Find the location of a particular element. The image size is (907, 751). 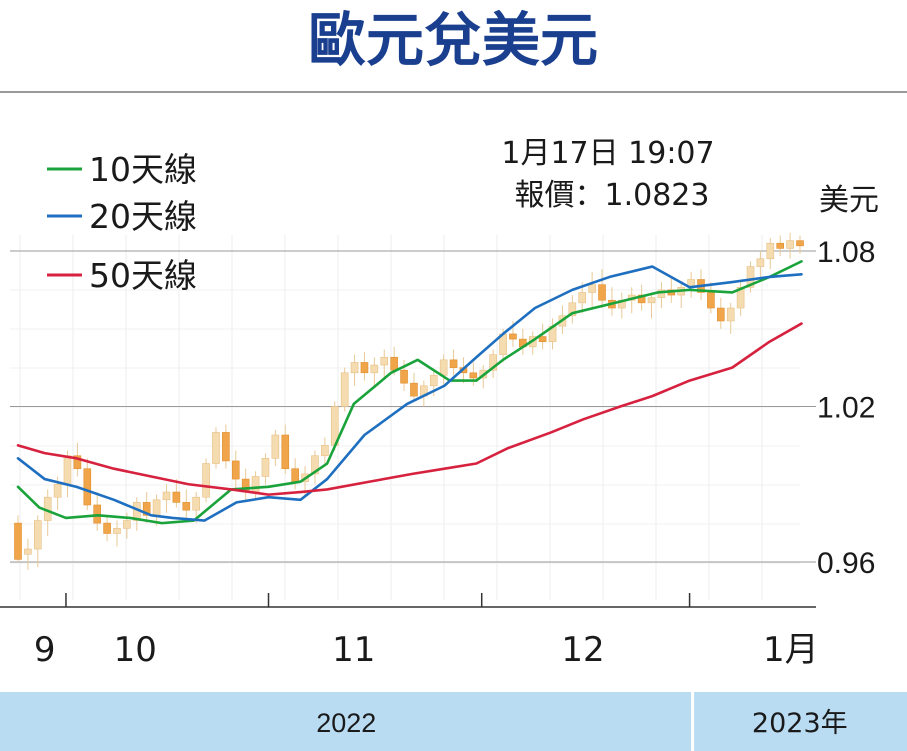

annotation-price: 報價：1.0823 is located at coordinates (612, 195).